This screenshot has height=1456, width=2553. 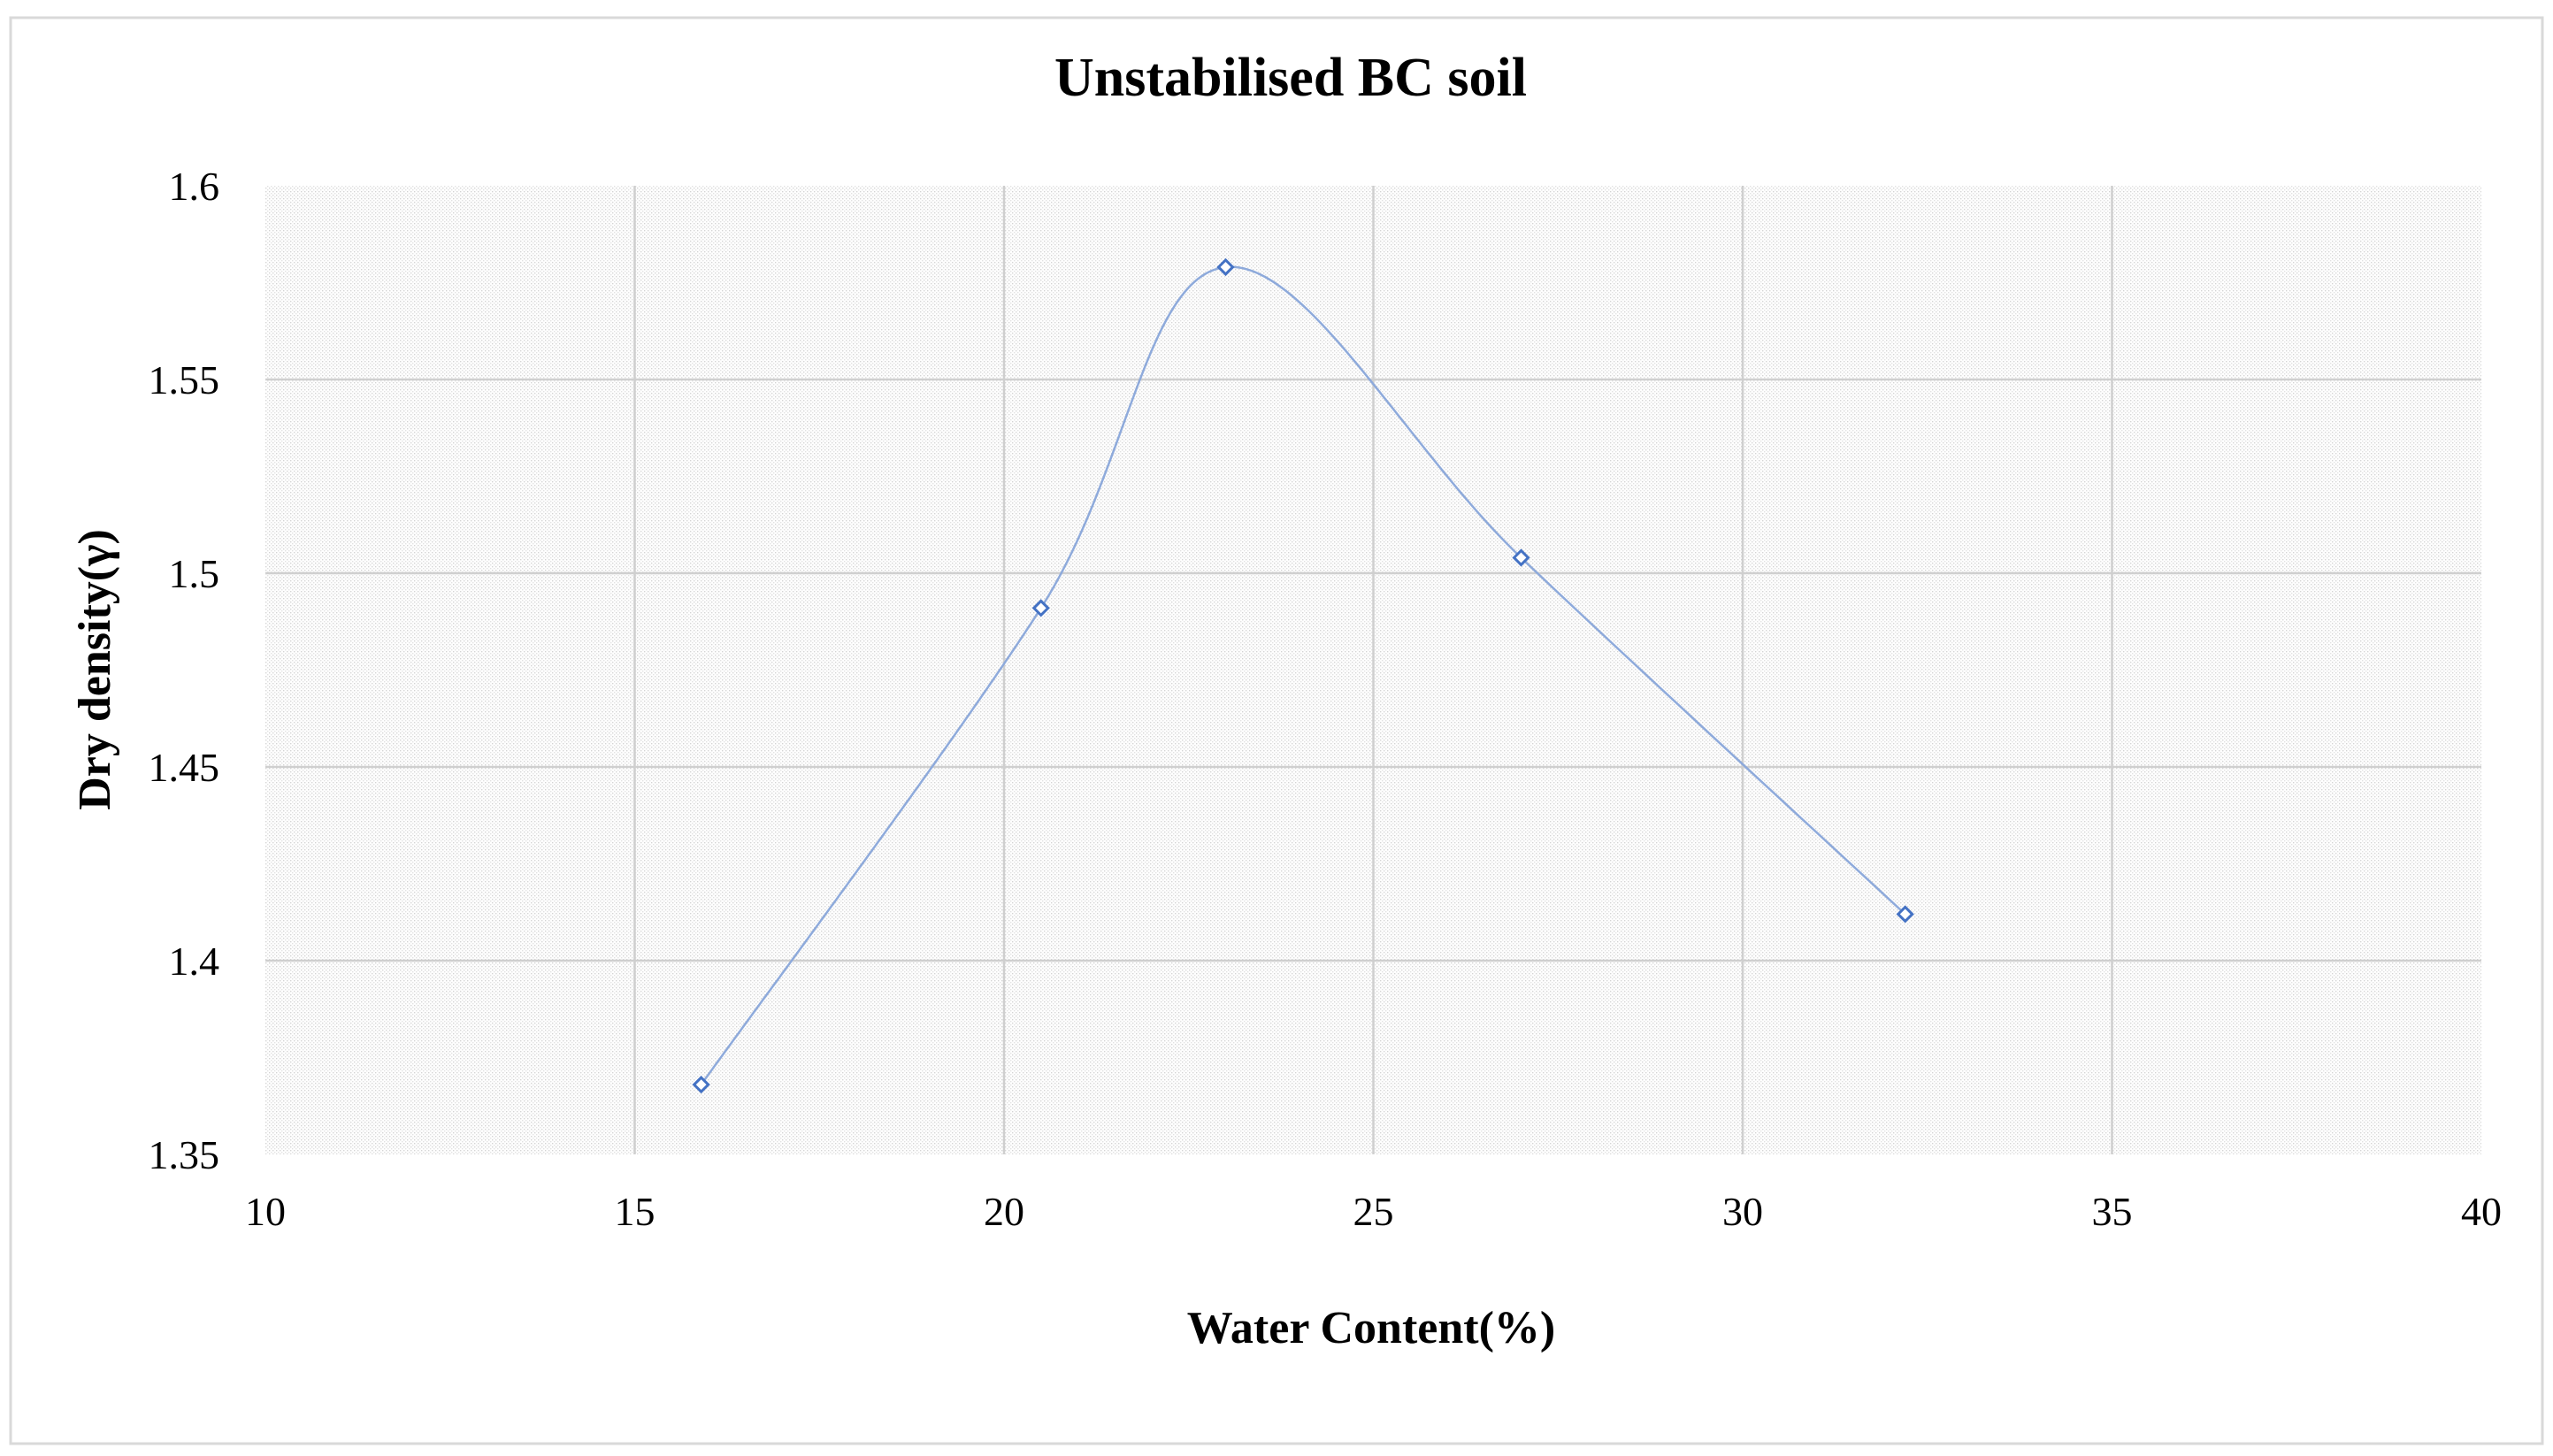 I want to click on x-tick-label: 15, so click(x=635, y=1211).